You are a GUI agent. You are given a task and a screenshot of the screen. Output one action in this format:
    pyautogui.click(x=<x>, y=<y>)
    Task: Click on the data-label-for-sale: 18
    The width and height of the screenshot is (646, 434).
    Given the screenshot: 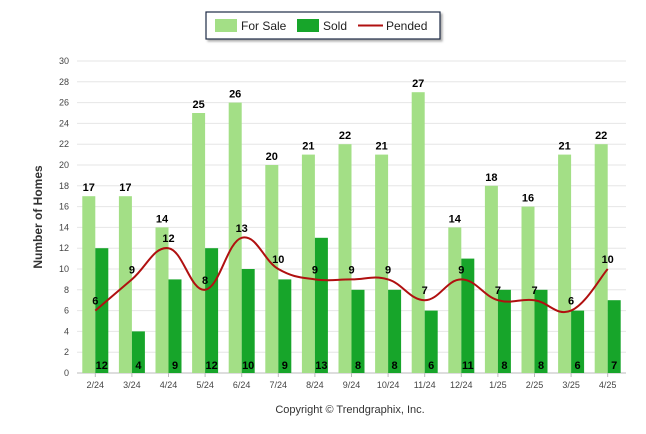 What is the action you would take?
    pyautogui.click(x=491, y=178)
    